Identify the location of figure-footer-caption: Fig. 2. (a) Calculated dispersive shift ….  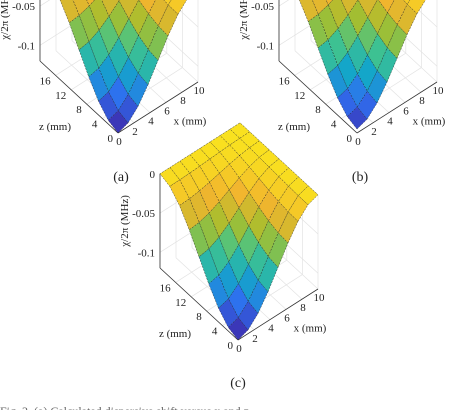
(237, 405).